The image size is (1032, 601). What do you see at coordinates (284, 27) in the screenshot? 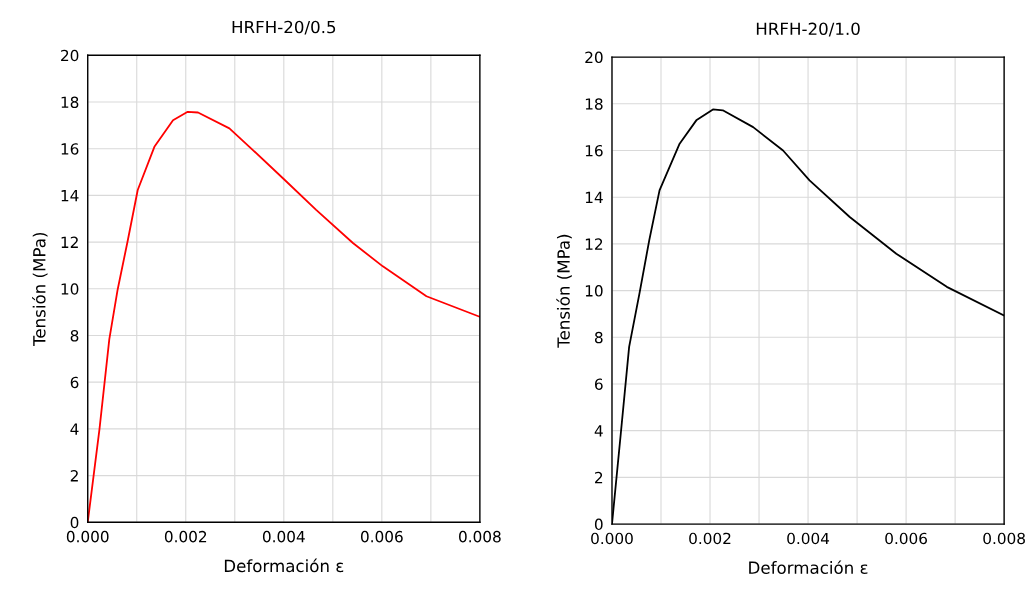
I see `chart-title: HRFH-20/0.5` at bounding box center [284, 27].